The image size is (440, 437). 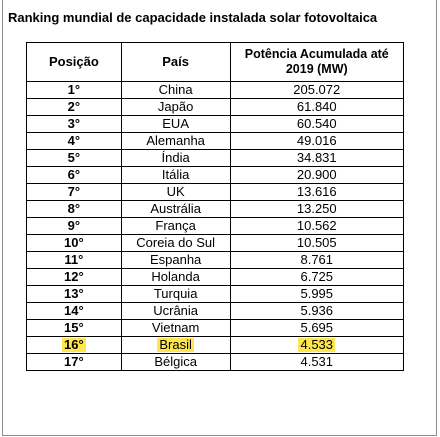 What do you see at coordinates (215, 107) in the screenshot?
I see `table-row: 2° Japão 61.840` at bounding box center [215, 107].